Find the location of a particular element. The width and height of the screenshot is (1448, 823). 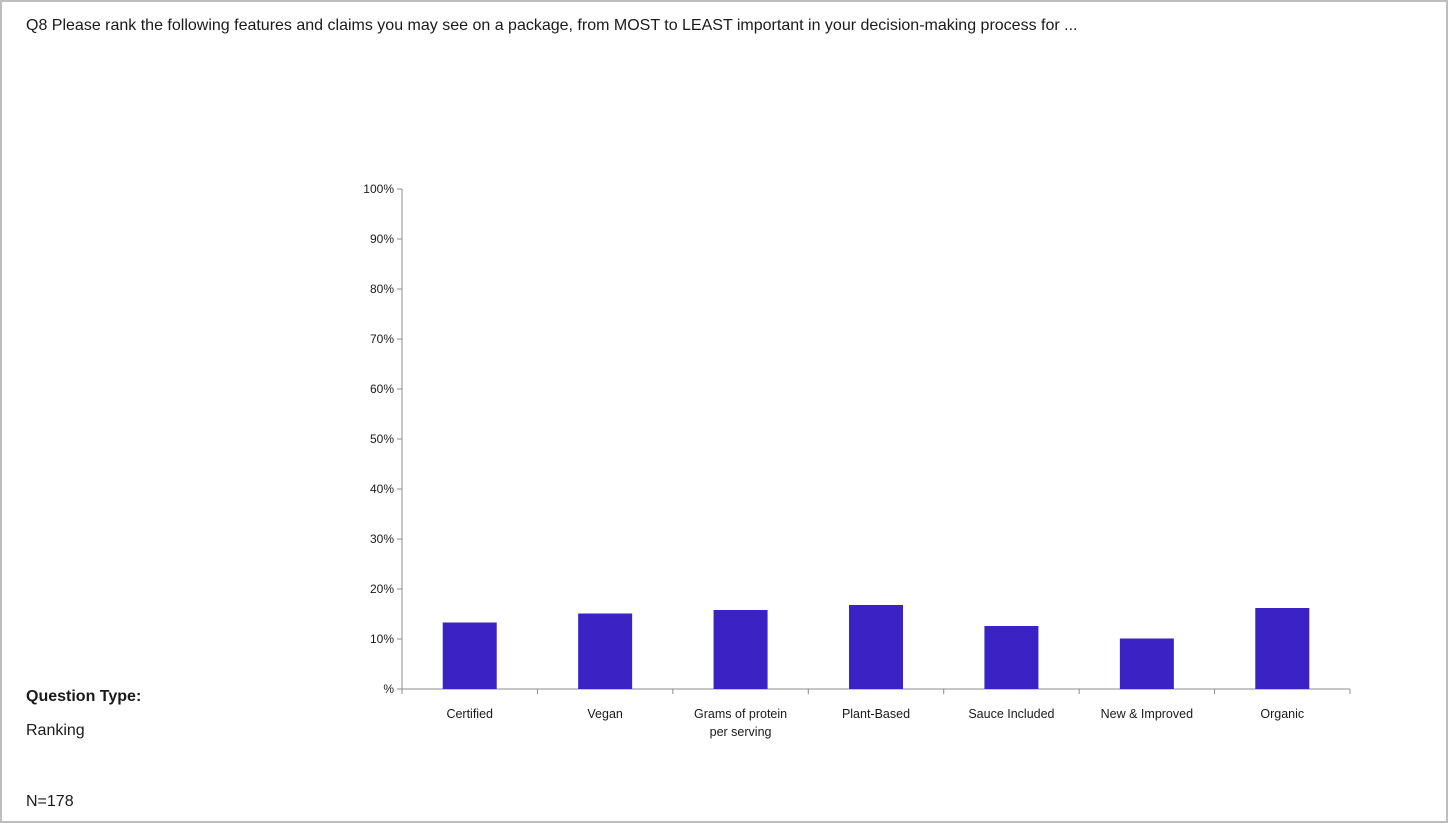

x-tick-label: Sauce Included is located at coordinates (1011, 714).